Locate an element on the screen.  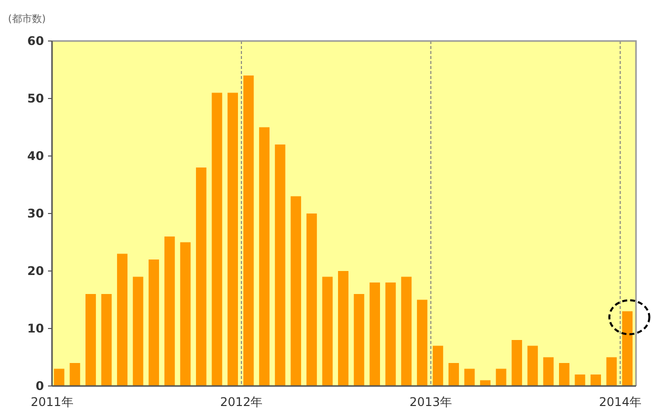
x-tick-label: 2012年 is located at coordinates (241, 402).